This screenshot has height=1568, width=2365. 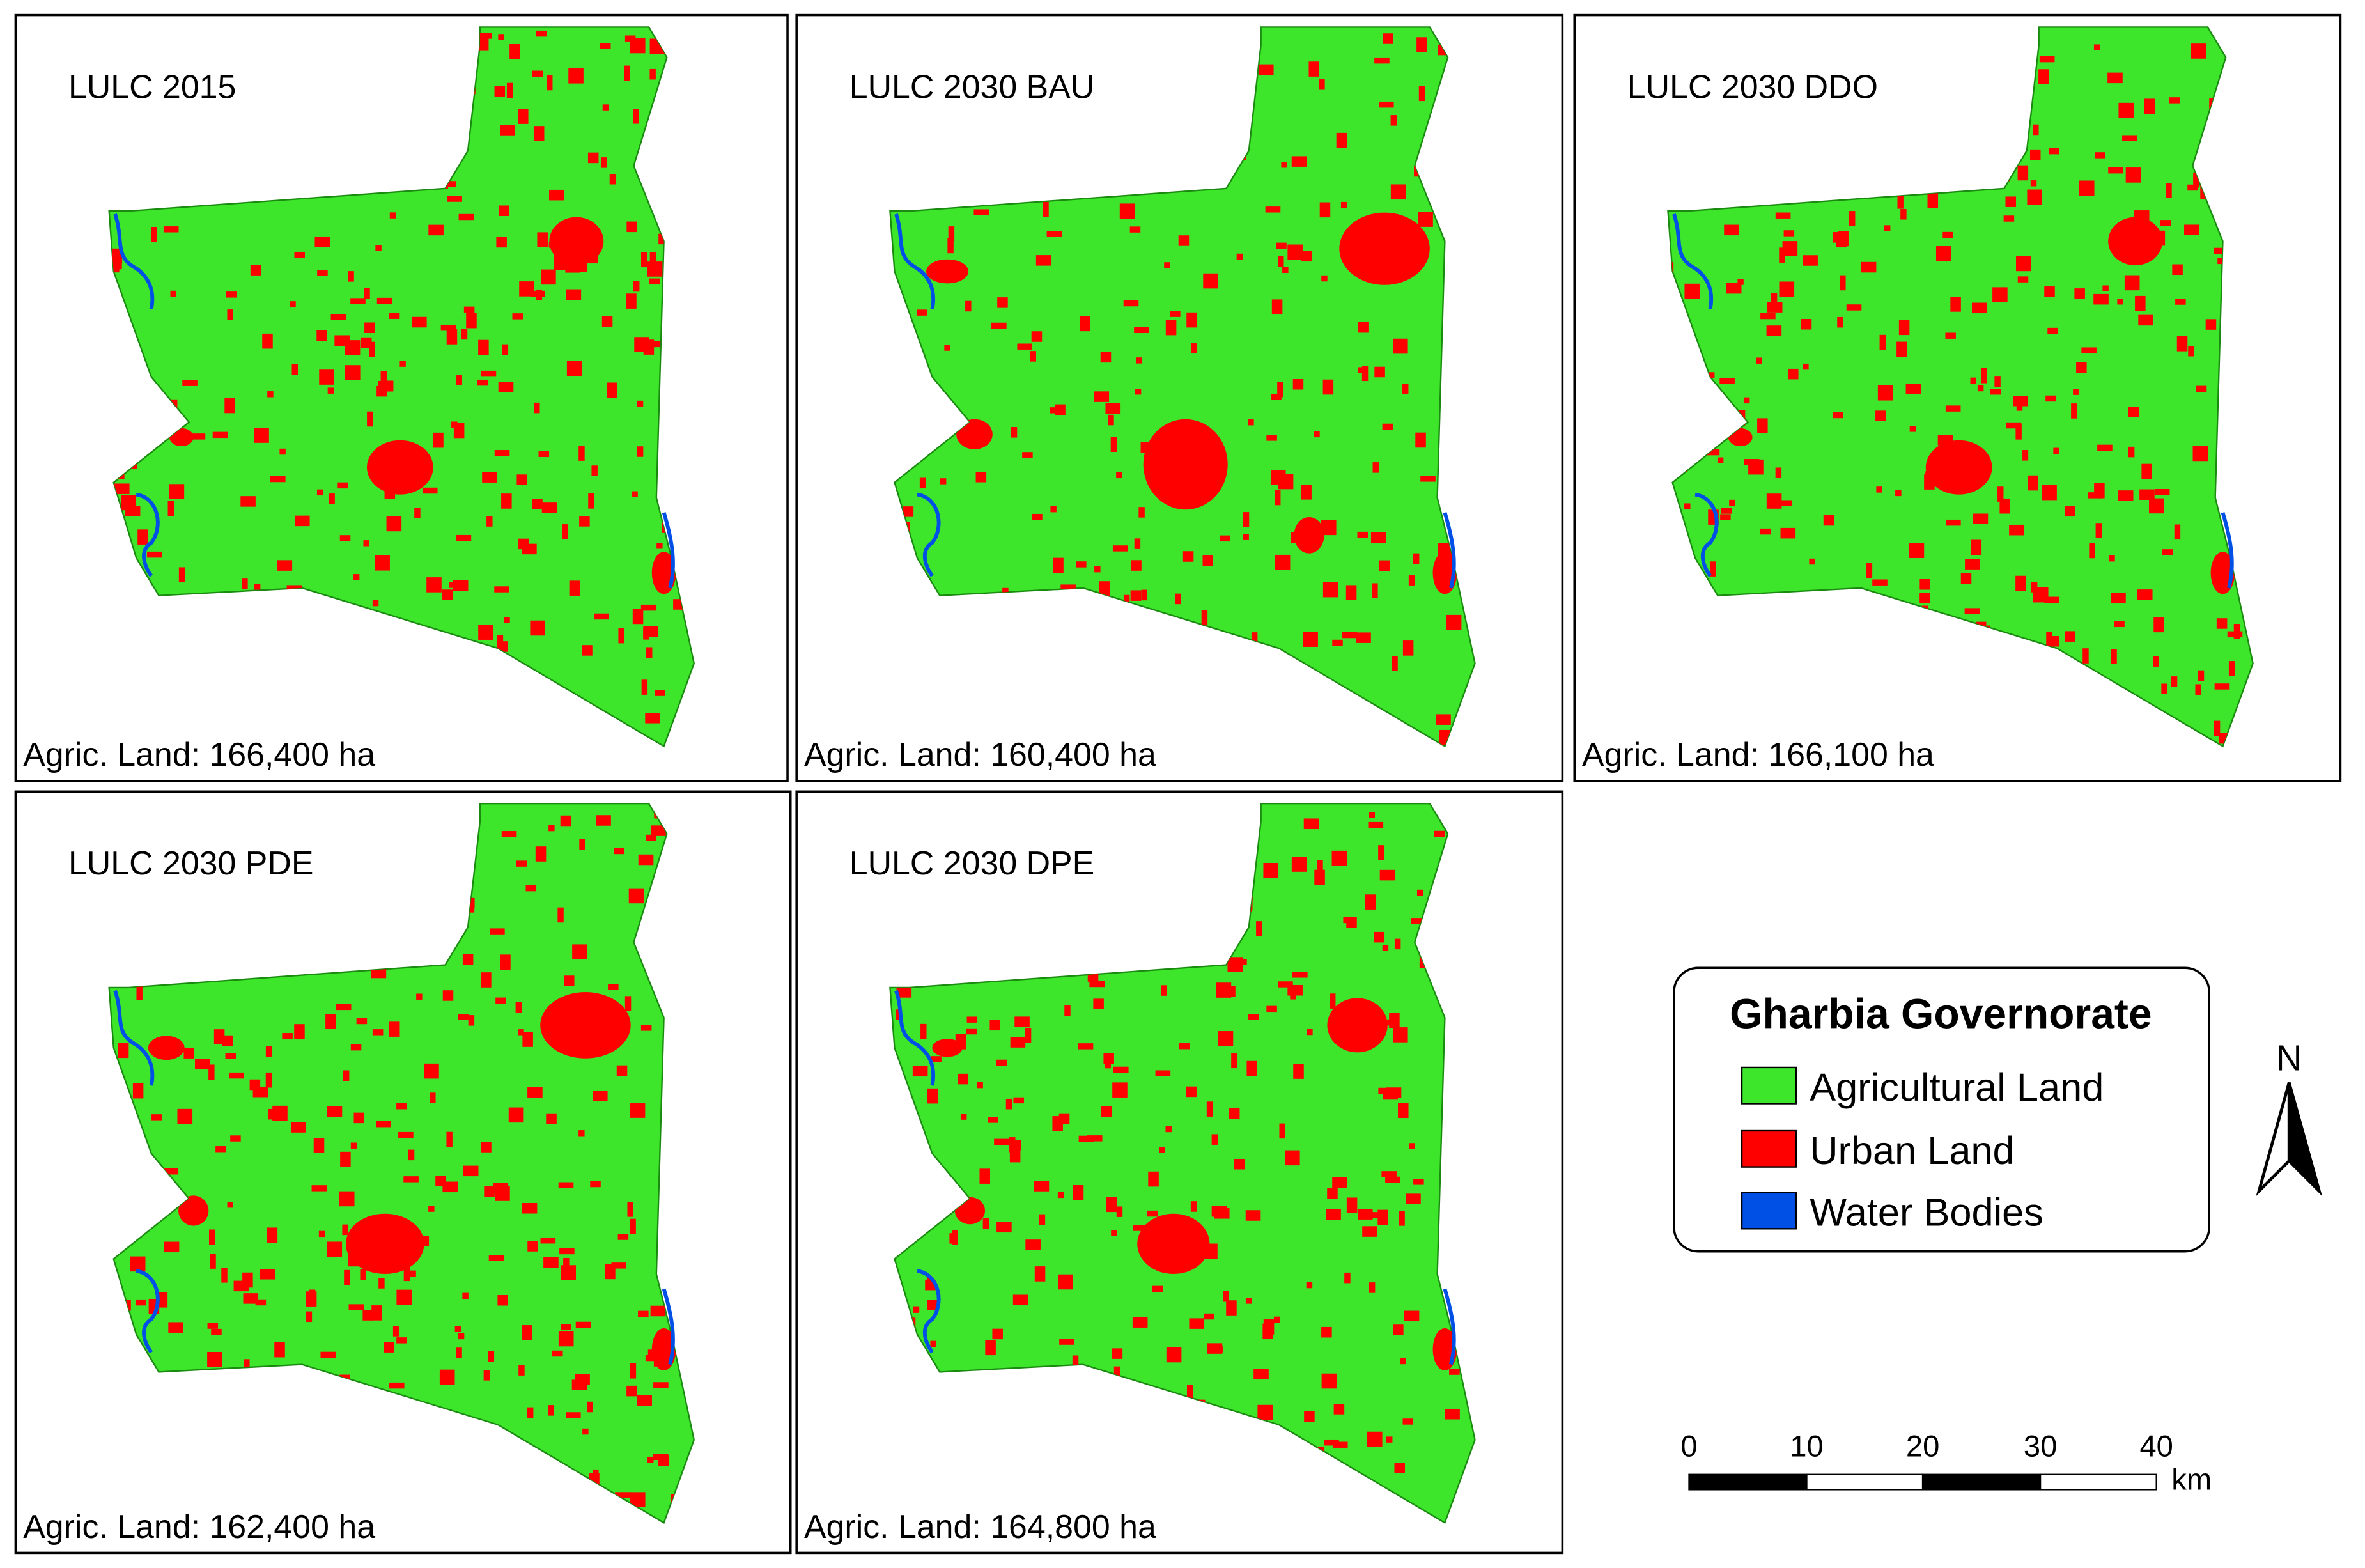 I want to click on panel-title: LULC 2030 PDE, so click(x=191, y=863).